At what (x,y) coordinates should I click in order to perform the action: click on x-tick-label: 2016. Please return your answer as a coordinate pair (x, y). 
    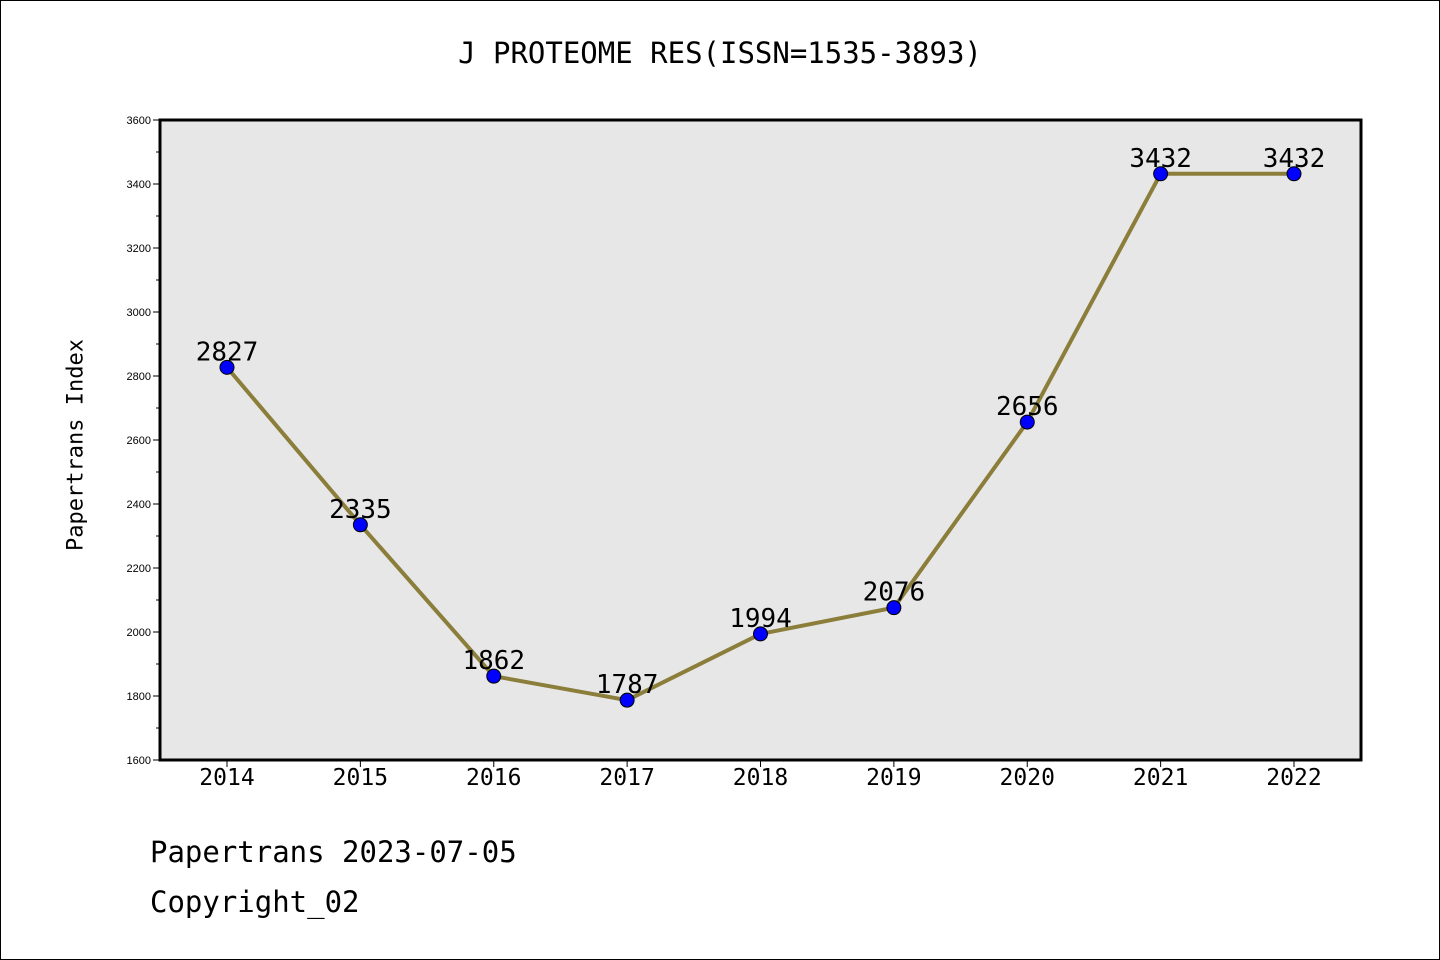
    Looking at the image, I should click on (493, 778).